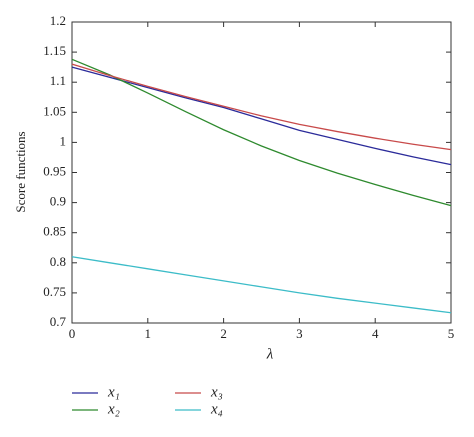 The image size is (474, 437). What do you see at coordinates (148, 333) in the screenshot?
I see `x-tick-label: 1` at bounding box center [148, 333].